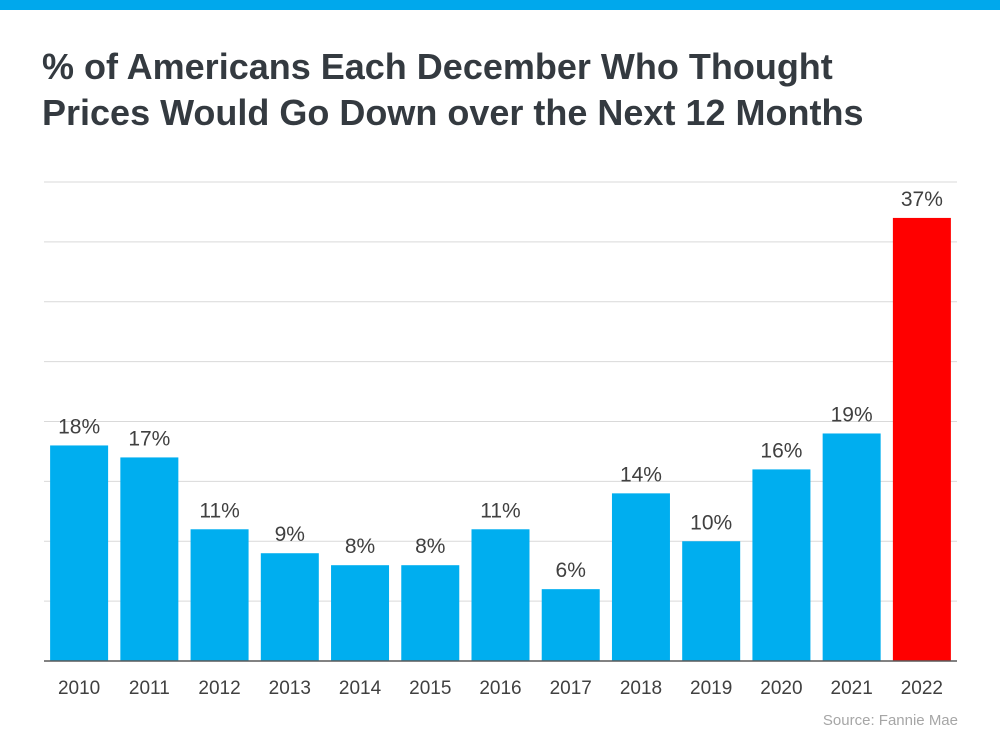  Describe the element at coordinates (922, 688) in the screenshot. I see `x-tick-label-2022: 2022` at that location.